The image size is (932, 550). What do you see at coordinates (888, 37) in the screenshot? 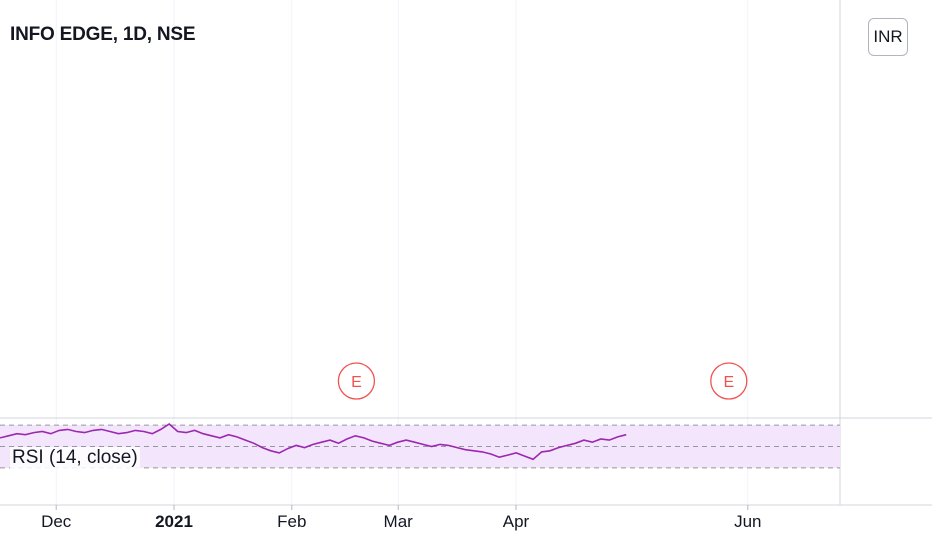
I see `currency-button: INR` at bounding box center [888, 37].